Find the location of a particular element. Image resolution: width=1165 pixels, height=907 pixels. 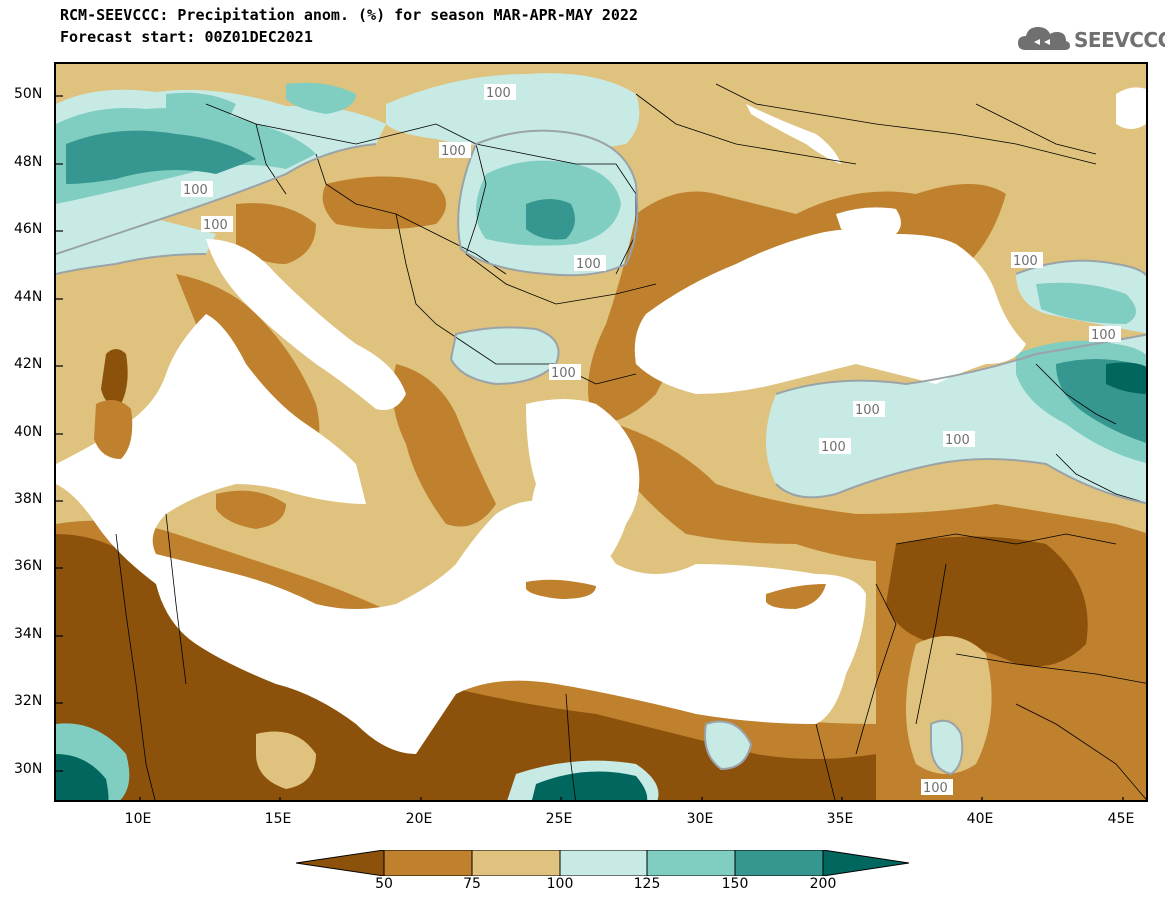

black-sea is located at coordinates (830, 311).